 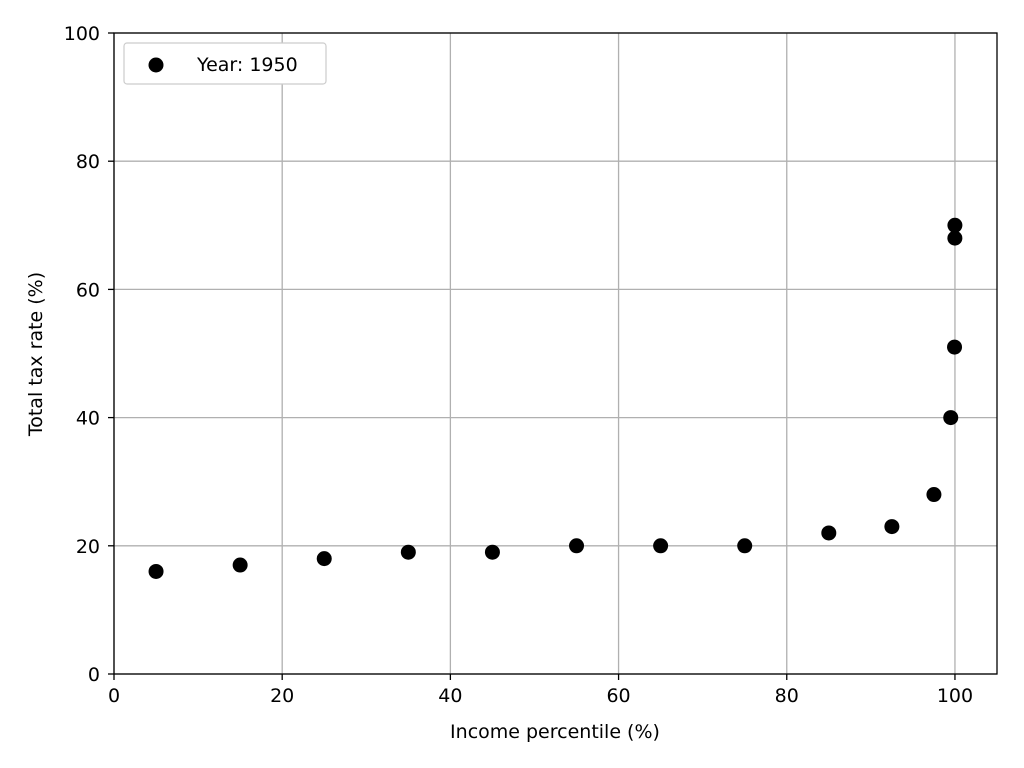 I want to click on x-tick-label: 40, so click(x=450, y=696).